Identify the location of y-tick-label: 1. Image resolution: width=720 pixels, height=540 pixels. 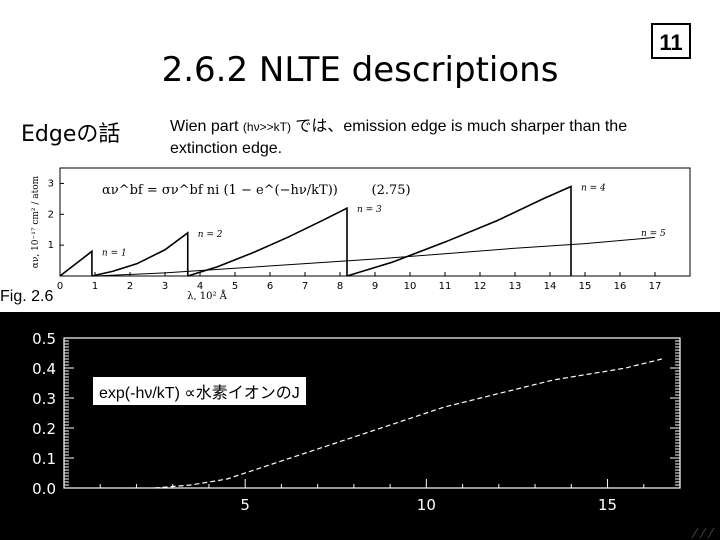
(51, 245).